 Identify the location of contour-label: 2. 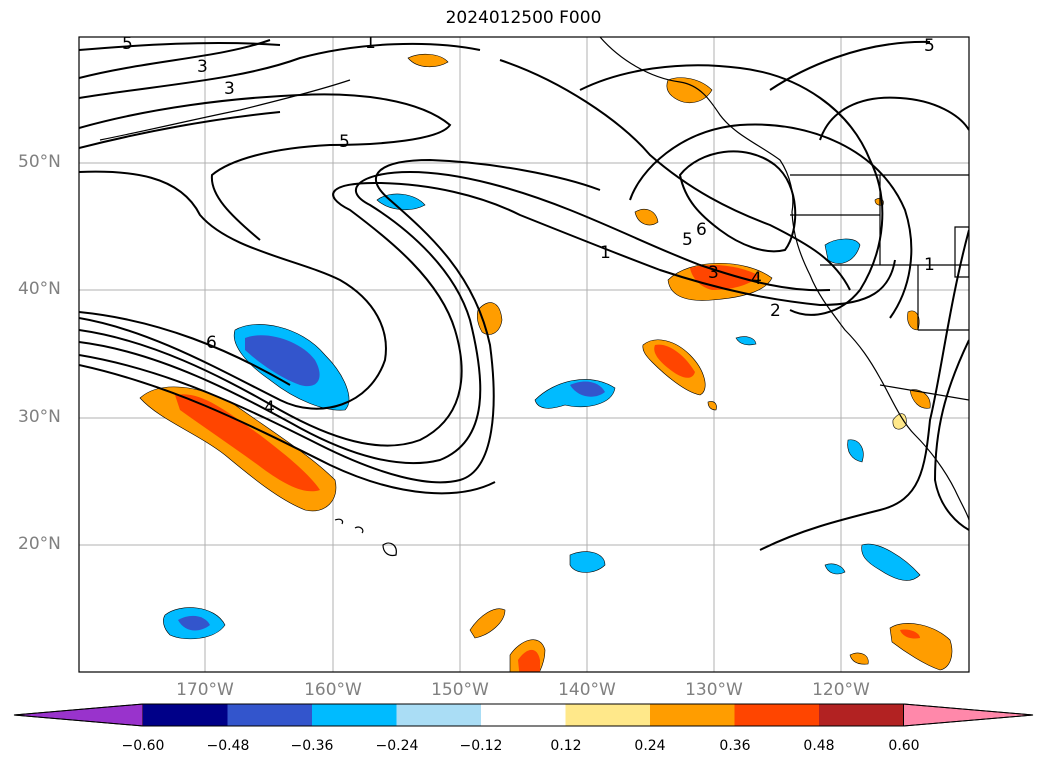
(775, 311).